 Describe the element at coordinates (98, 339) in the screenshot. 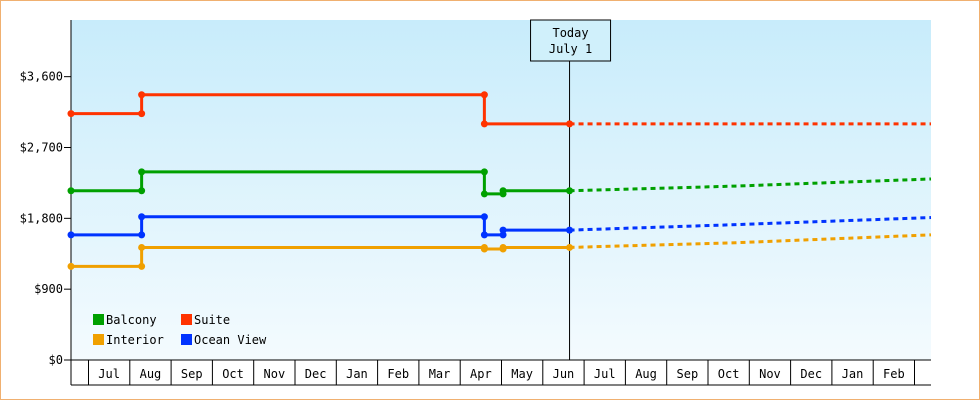

I see `legend-swatch-interior` at that location.